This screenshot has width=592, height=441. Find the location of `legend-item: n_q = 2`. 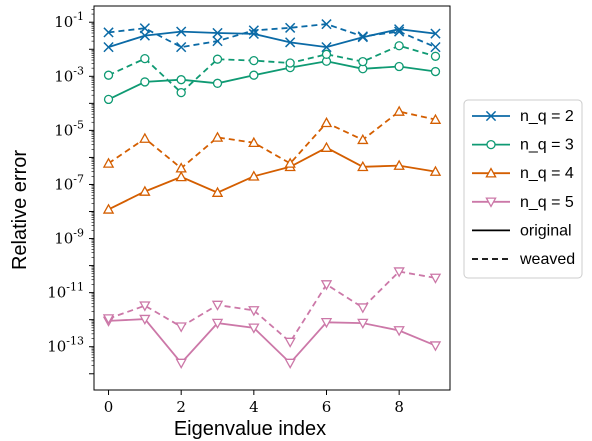

legend-item: n_q = 2 is located at coordinates (523, 116).